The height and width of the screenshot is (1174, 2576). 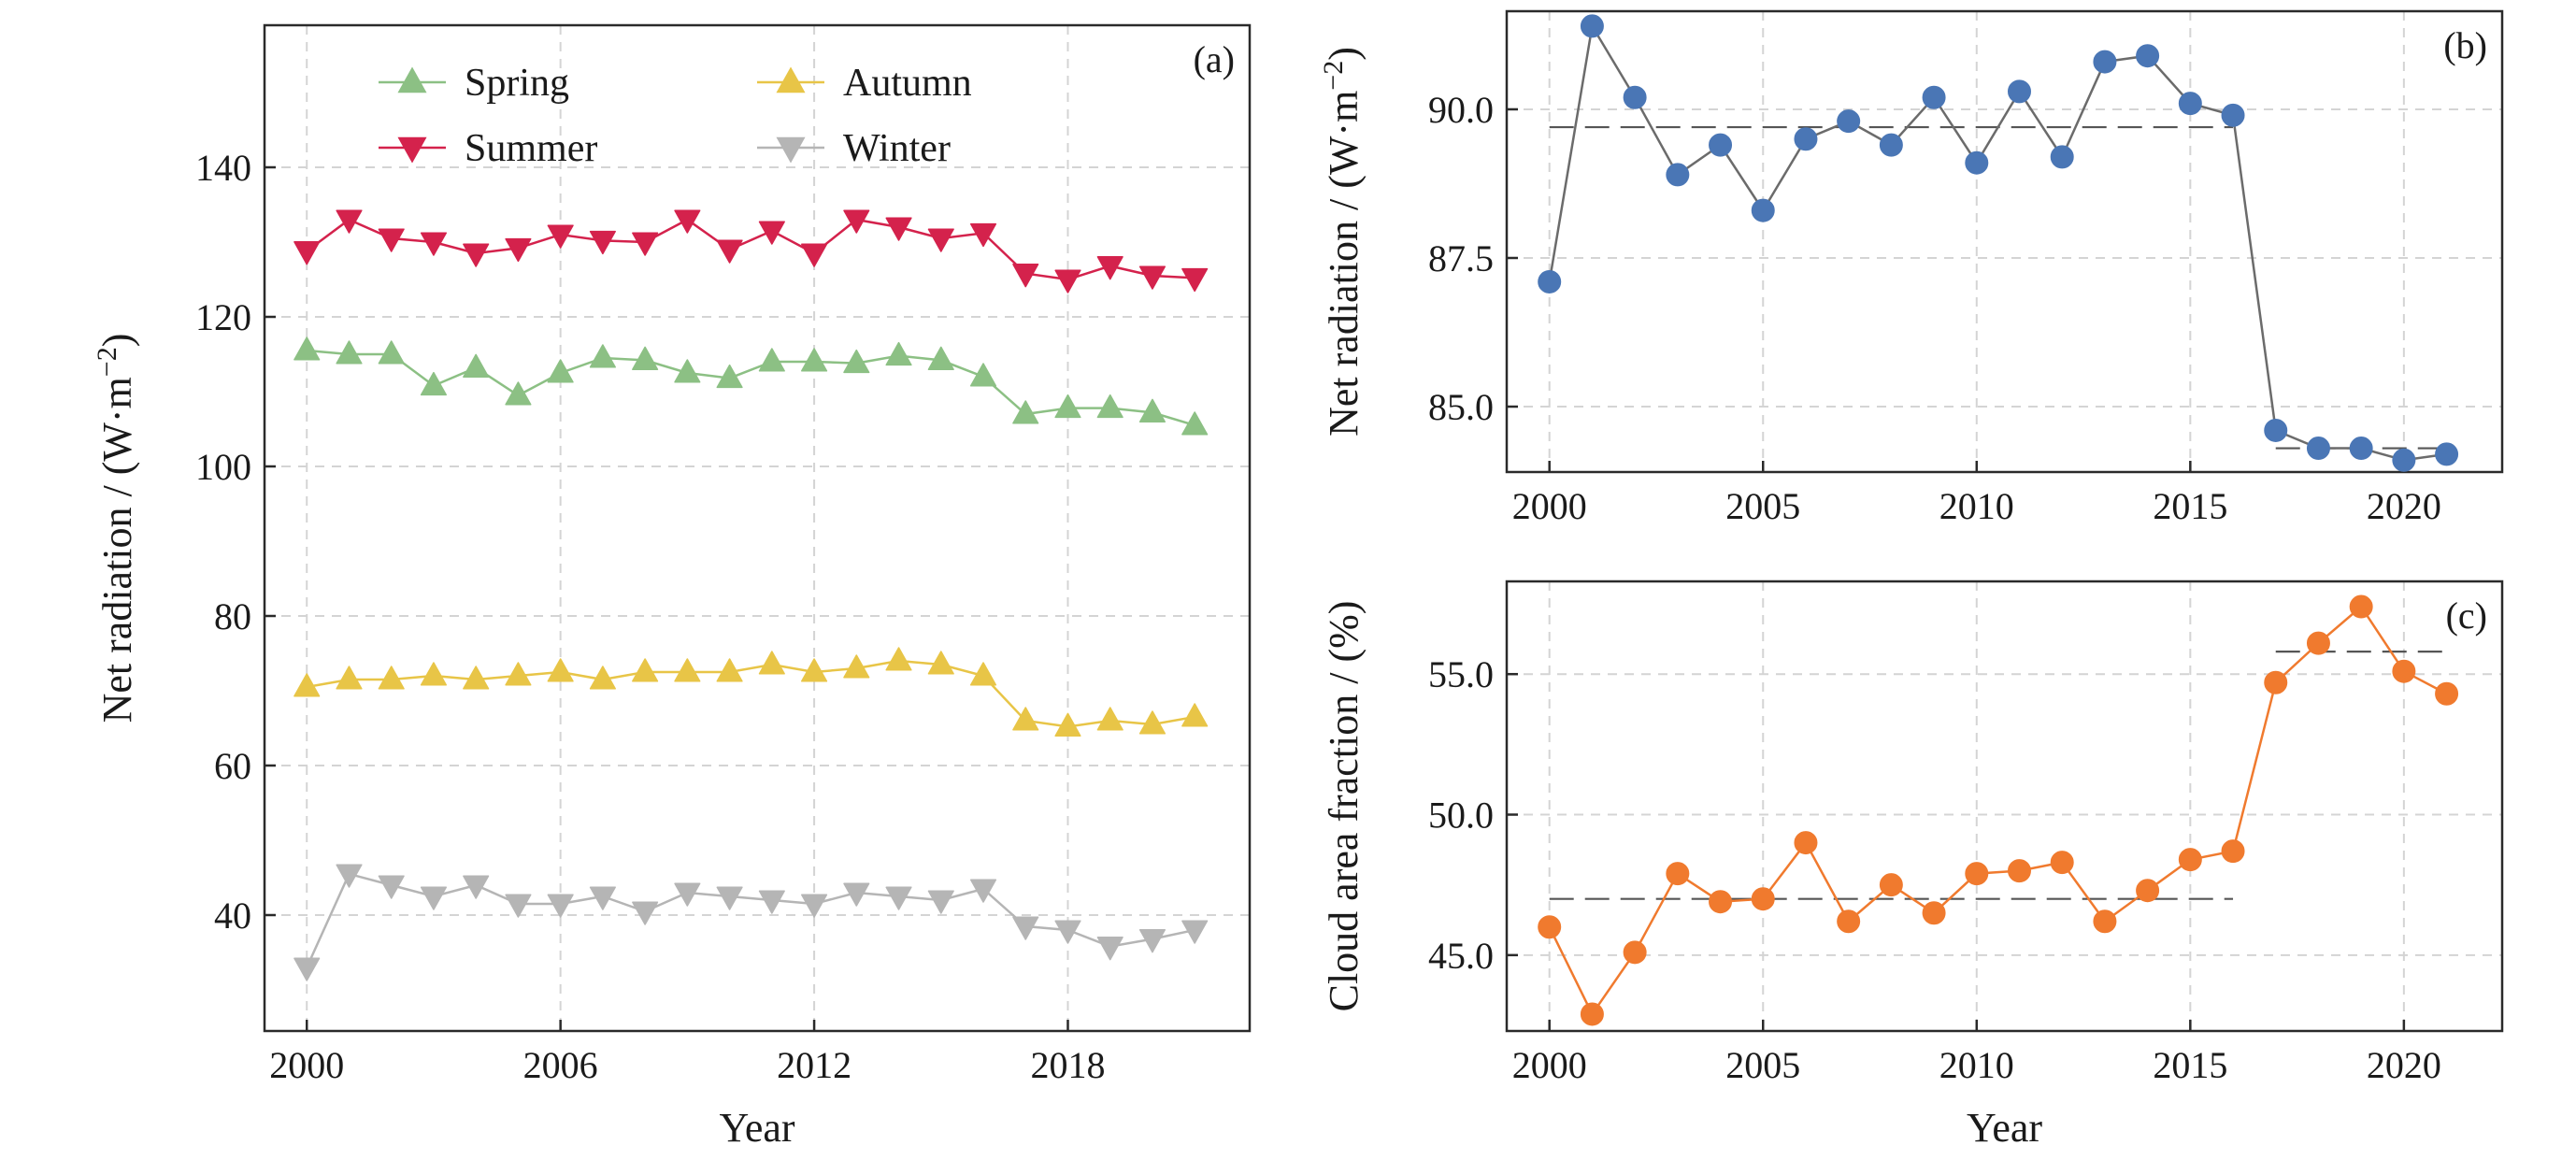 What do you see at coordinates (2465, 45) in the screenshot?
I see `panel-label: (b)` at bounding box center [2465, 45].